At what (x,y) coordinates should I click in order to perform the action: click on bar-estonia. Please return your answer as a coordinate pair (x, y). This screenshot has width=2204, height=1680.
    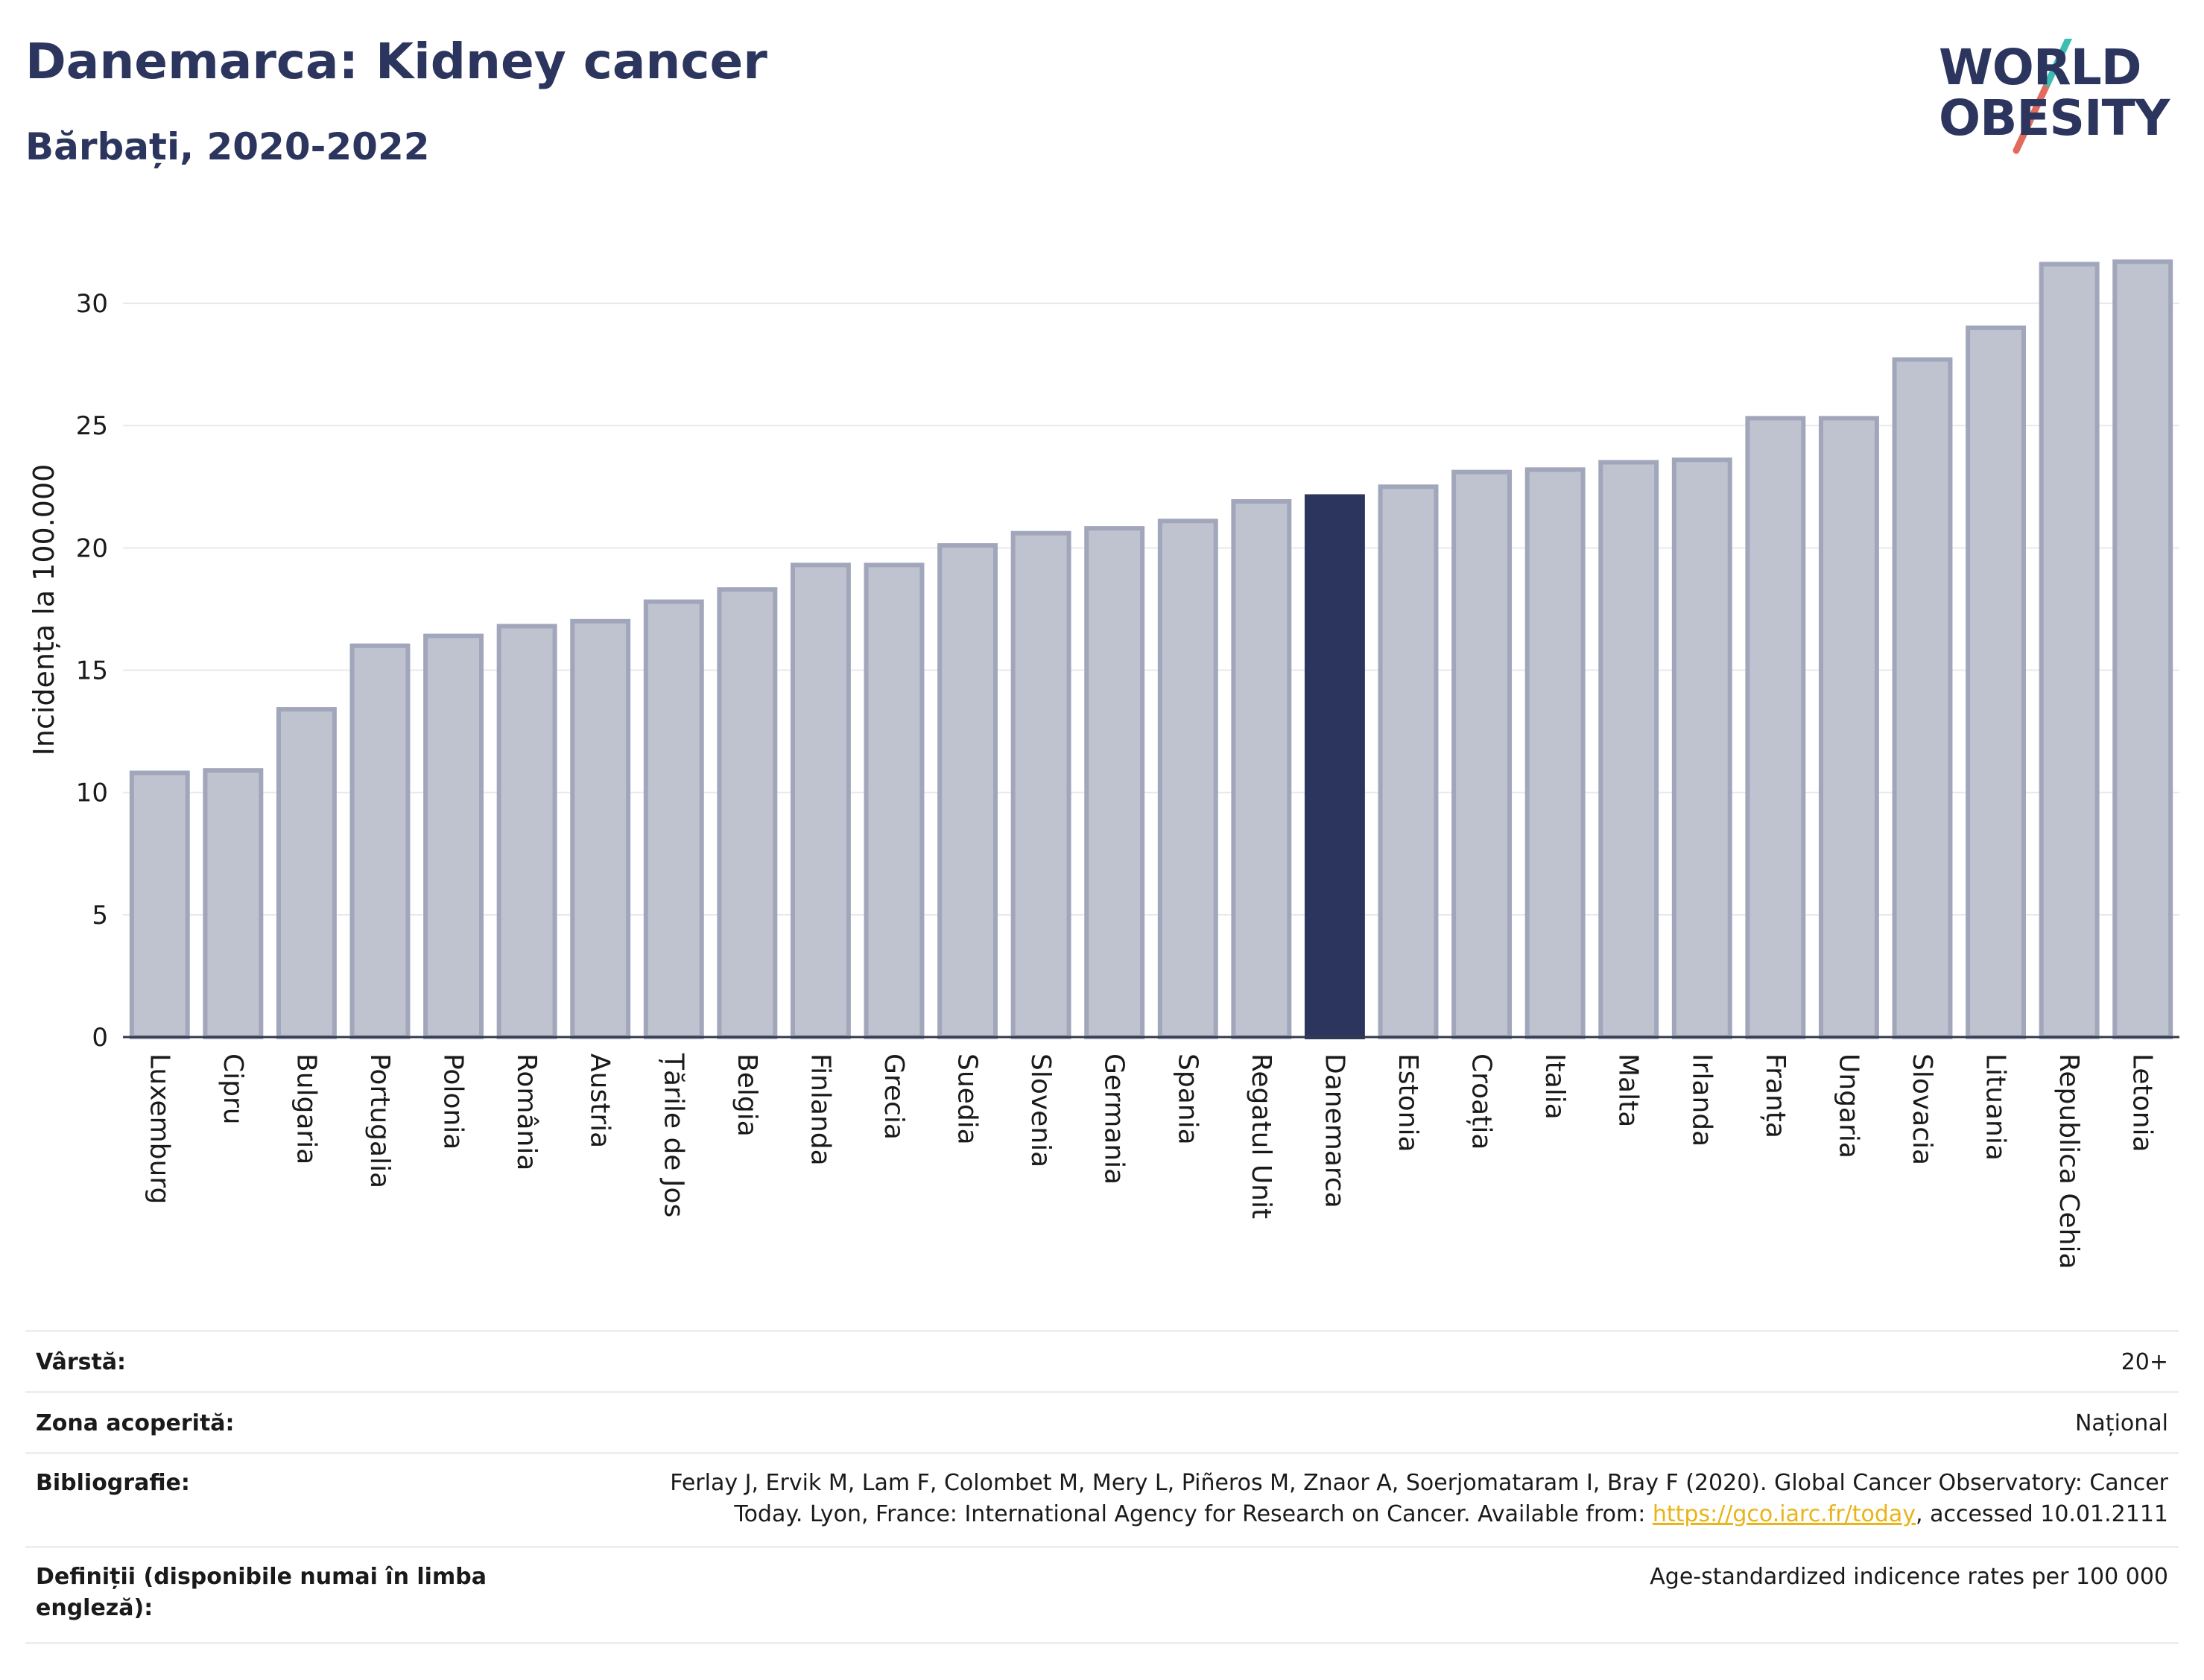
    Looking at the image, I should click on (1408, 761).